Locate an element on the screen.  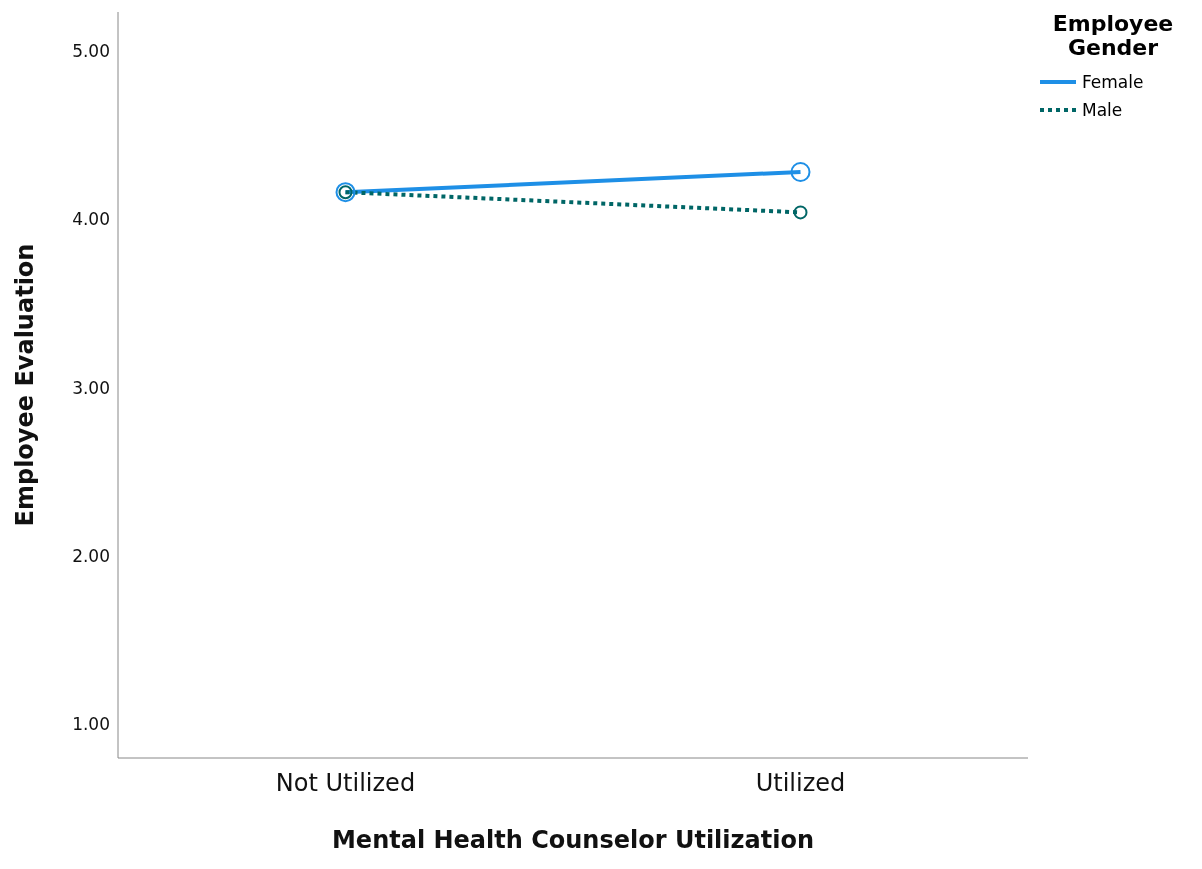
x-axis-title: Mental Health Counselor Utilization is located at coordinates (573, 840).